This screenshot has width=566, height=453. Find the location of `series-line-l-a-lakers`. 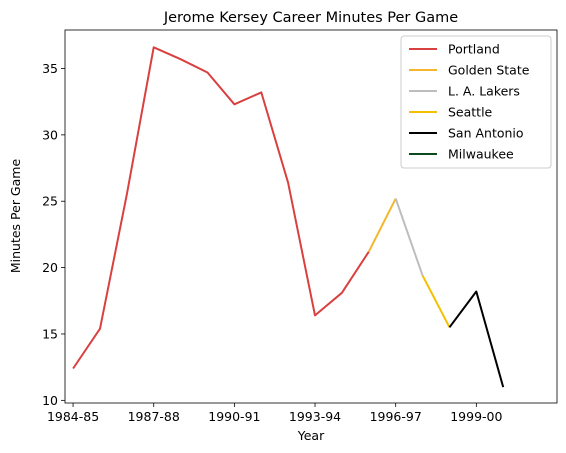

series-line-l-a-lakers is located at coordinates (409, 237).